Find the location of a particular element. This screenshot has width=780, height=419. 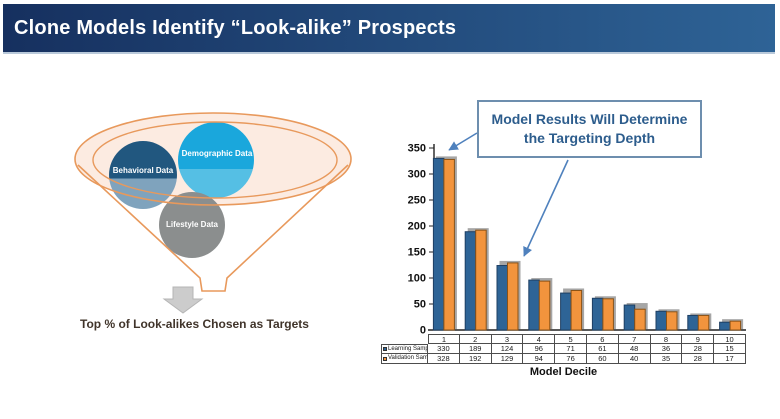

callout-arrow-to-decile3 is located at coordinates (546, 208).